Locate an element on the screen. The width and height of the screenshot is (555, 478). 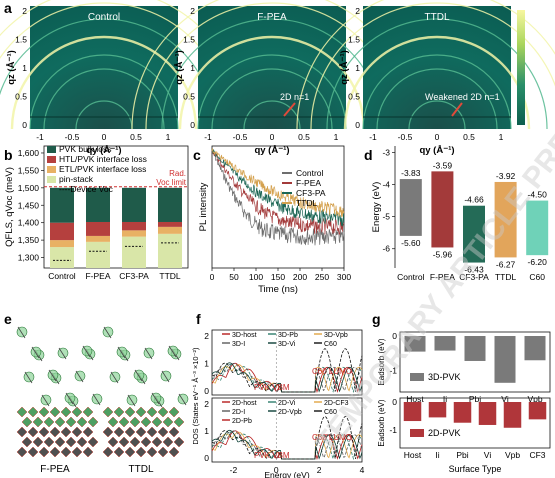
rad-limit-label: Rad. is located at coordinates (177, 173).